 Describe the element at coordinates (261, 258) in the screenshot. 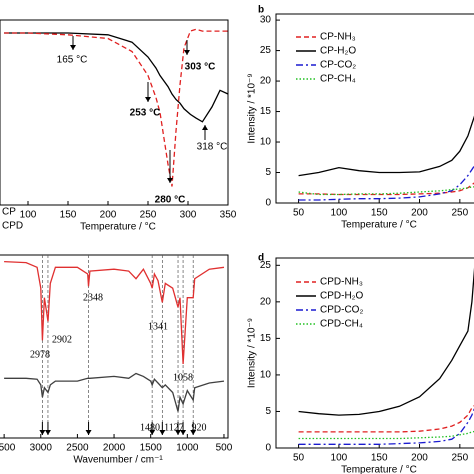

I see `panel-letter: d` at that location.